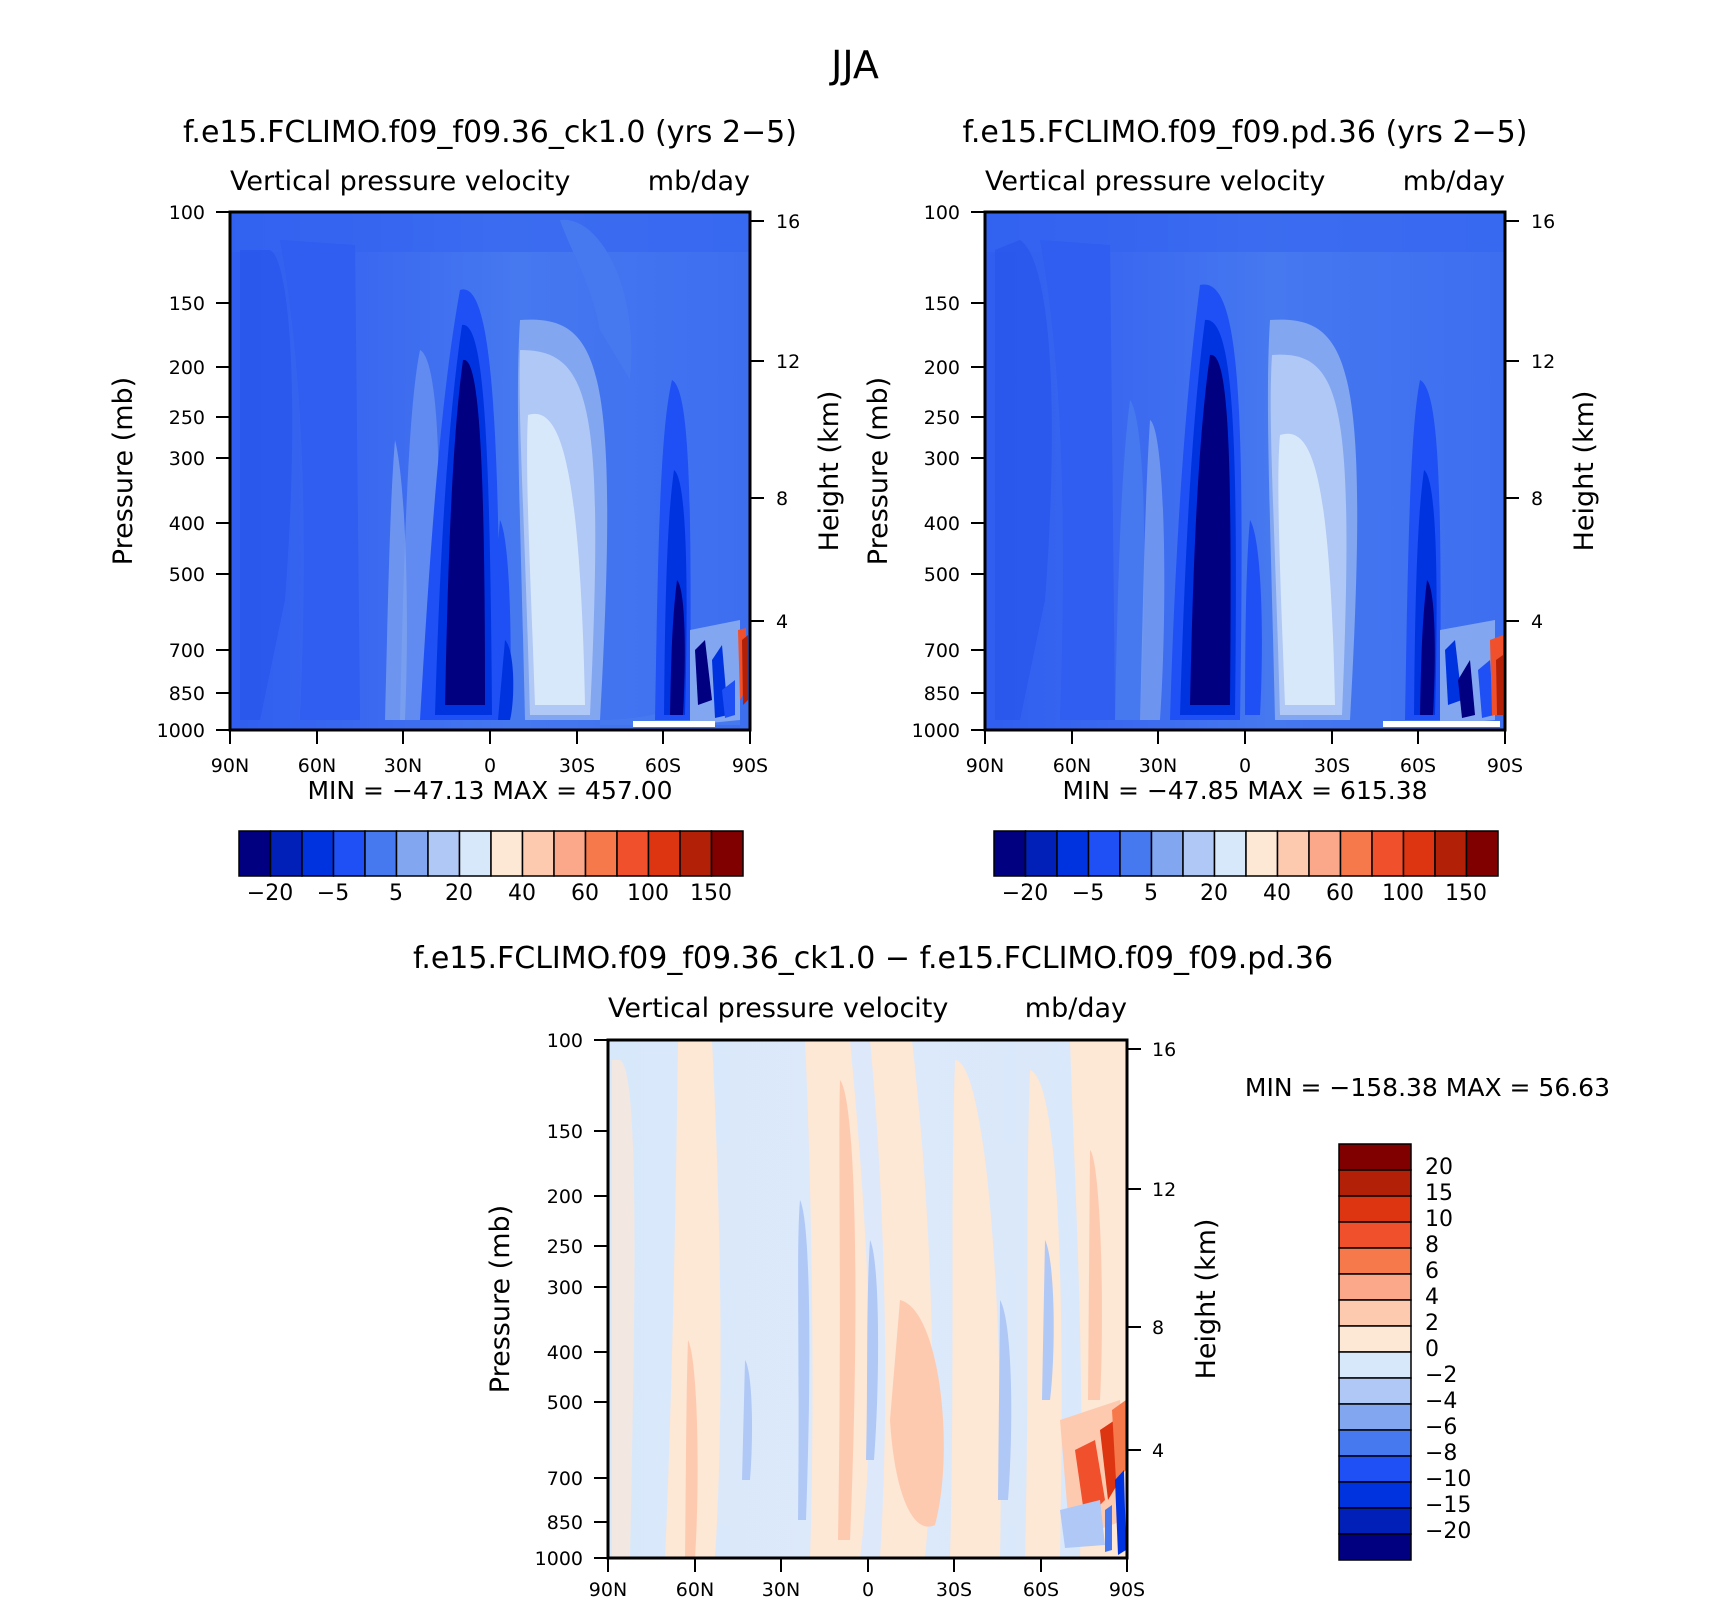 The height and width of the screenshot is (1601, 1710). Describe the element at coordinates (829, 471) in the screenshot. I see `panel-1-y2-label: Height (km)` at that location.